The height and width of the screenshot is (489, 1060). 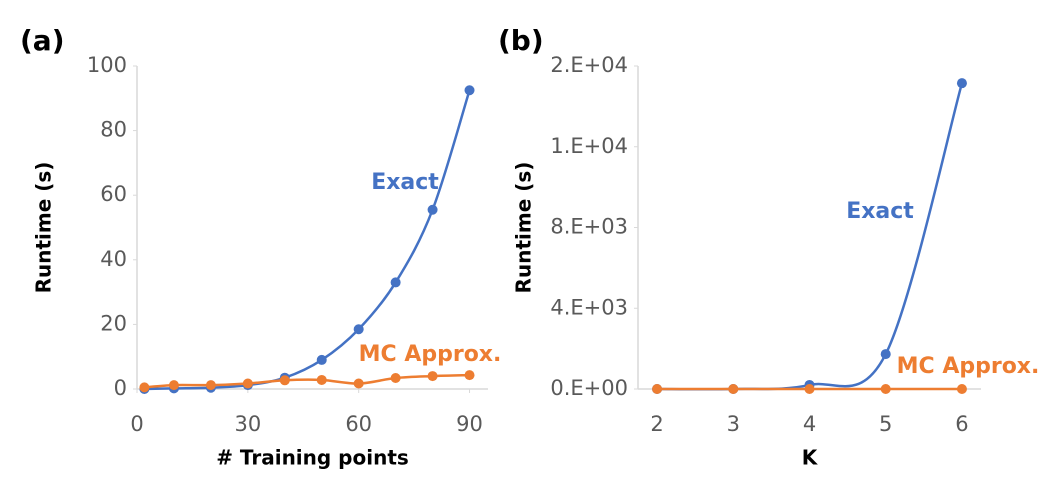 I want to click on y-tick-label: 8.E+03, so click(x=589, y=227).